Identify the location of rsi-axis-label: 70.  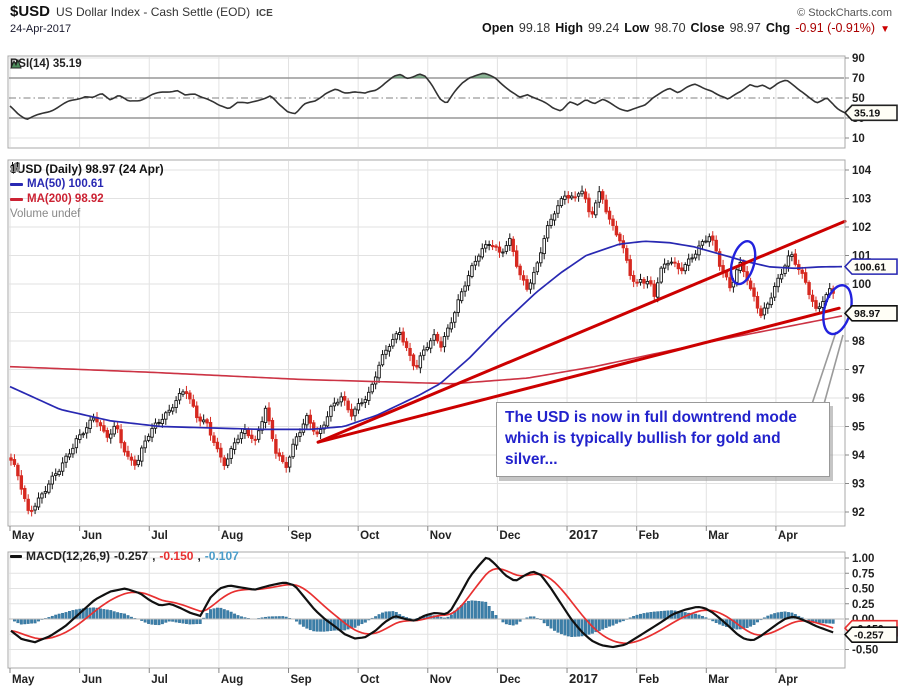
(858, 79).